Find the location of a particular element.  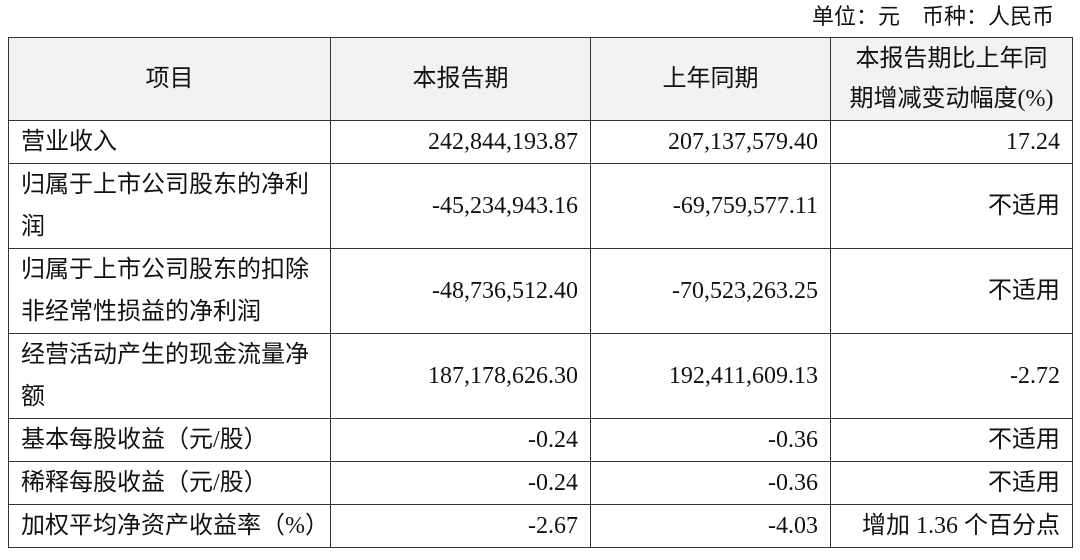

header-row: 项目 本报告期 上年同期 本报告期比上年同 期增减变动幅度(%) is located at coordinates (540, 79).